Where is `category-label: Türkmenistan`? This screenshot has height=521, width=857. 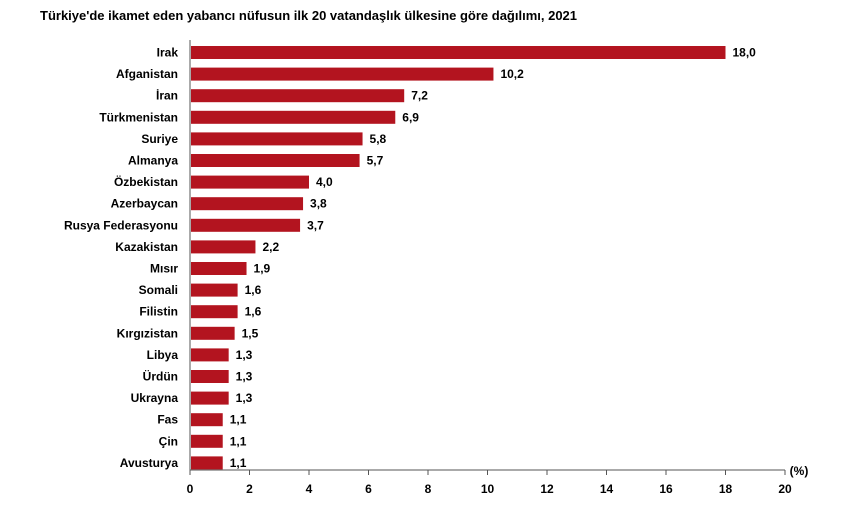
category-label: Türkmenistan is located at coordinates (138, 117).